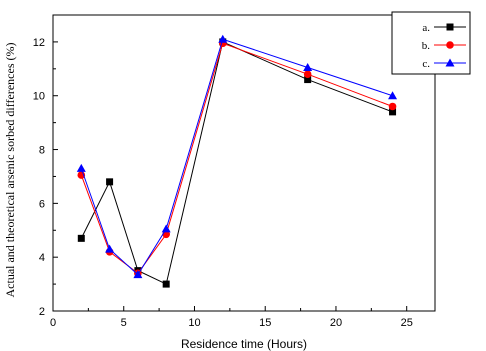  What do you see at coordinates (265, 323) in the screenshot?
I see `x-tick-label: 15` at bounding box center [265, 323].